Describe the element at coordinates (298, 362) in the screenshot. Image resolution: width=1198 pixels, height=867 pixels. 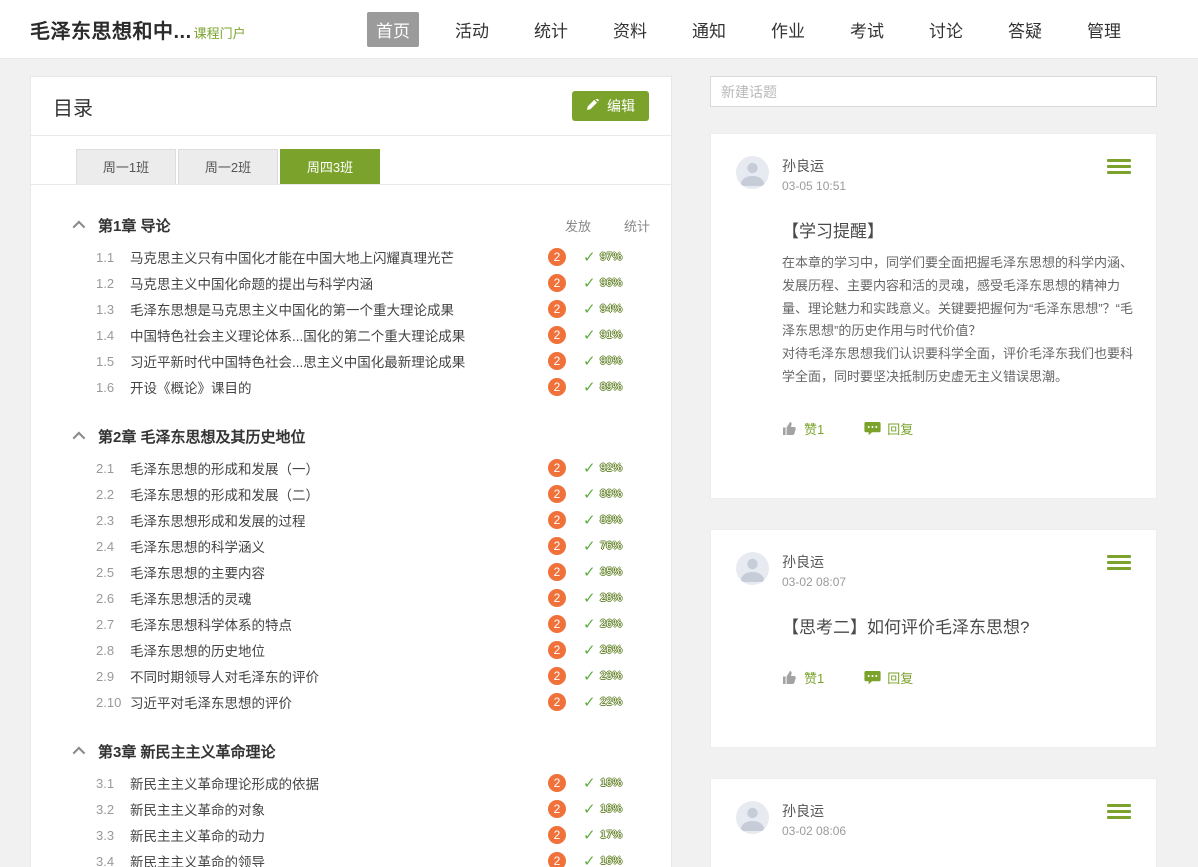
I see `lesson-title: 习近平新时代中国特色社会...思主义中国化最新理论成果` at that location.